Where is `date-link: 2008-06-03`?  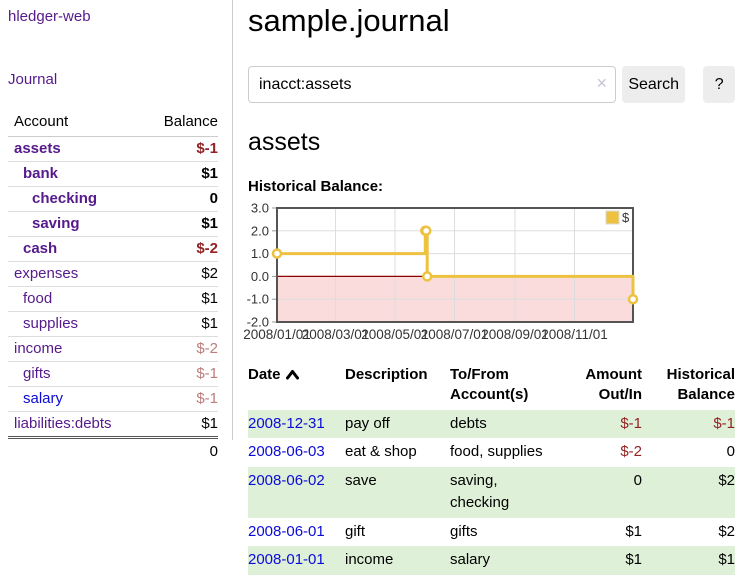
date-link: 2008-06-03 is located at coordinates (286, 452).